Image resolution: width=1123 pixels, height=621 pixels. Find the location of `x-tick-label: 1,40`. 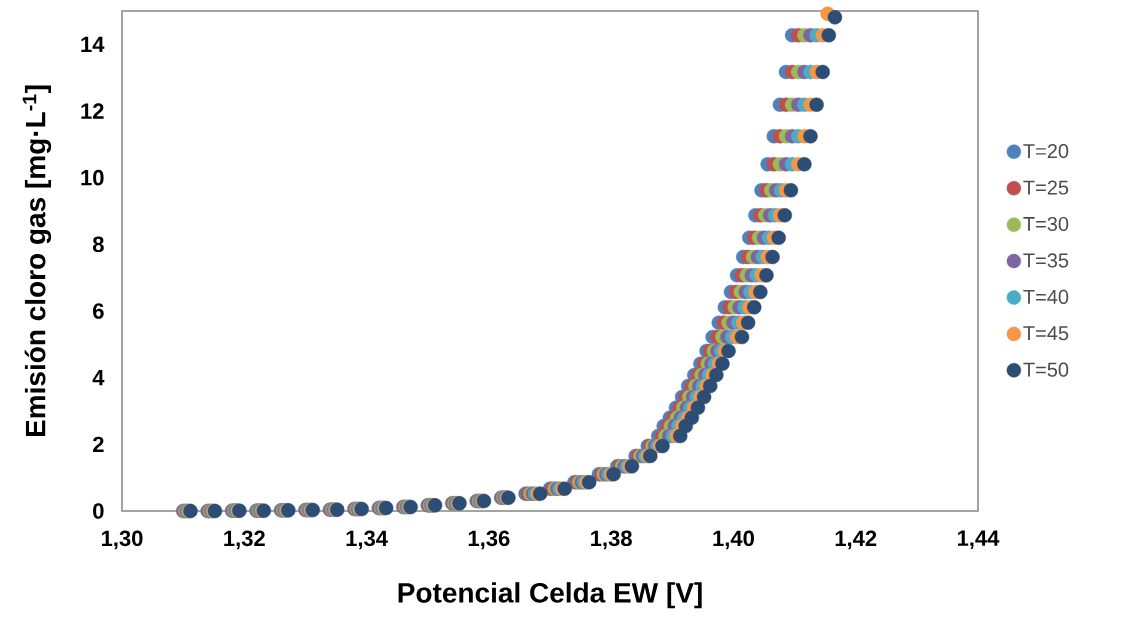

x-tick-label: 1,40 is located at coordinates (733, 540).